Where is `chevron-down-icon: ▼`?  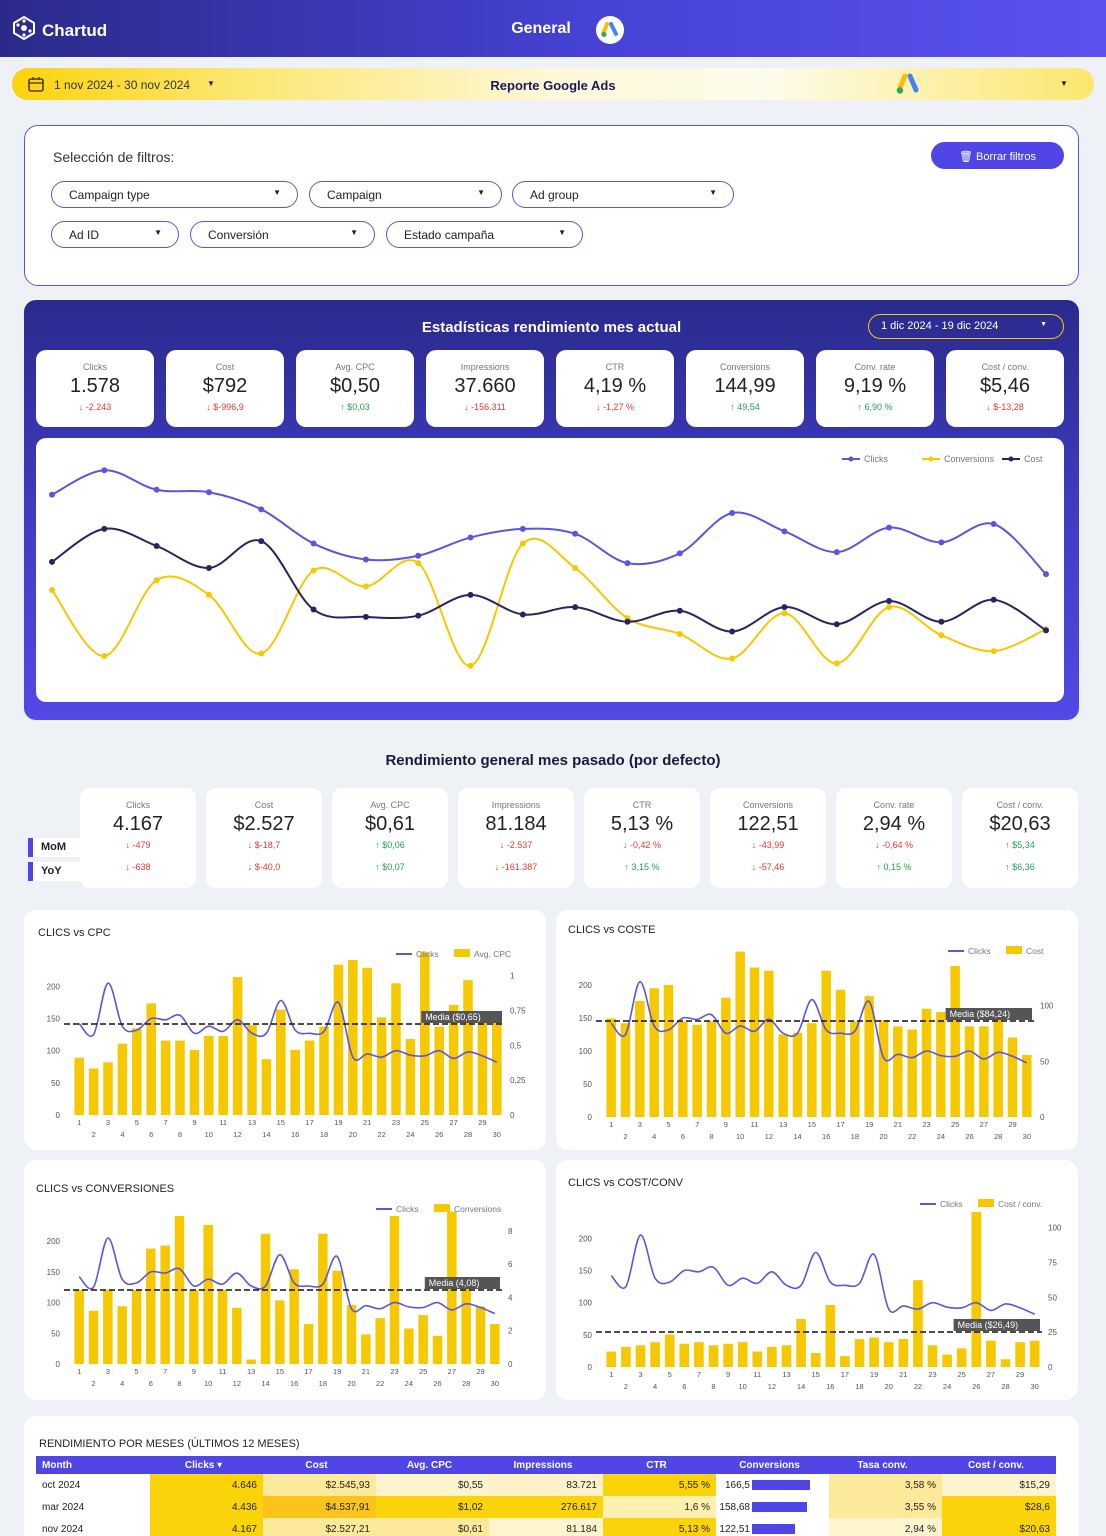
chevron-down-icon: ▼ is located at coordinates (211, 83).